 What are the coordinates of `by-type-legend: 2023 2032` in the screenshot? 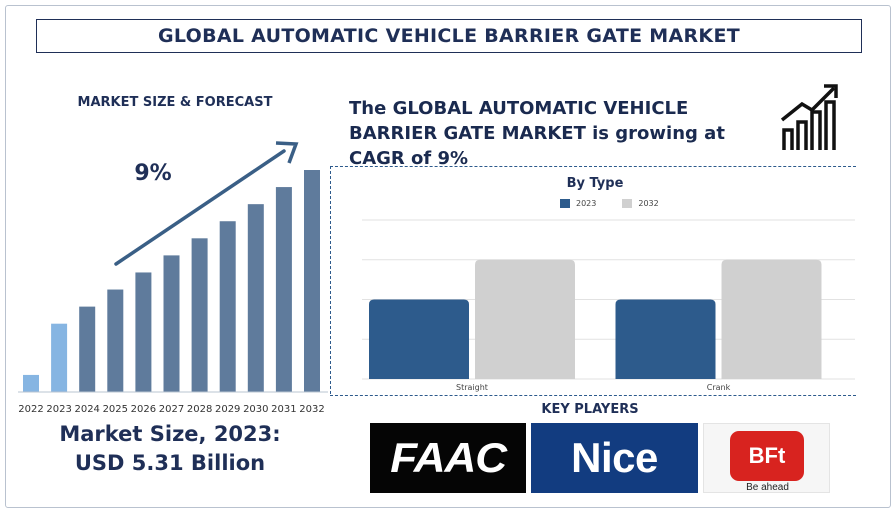 It's located at (609, 203).